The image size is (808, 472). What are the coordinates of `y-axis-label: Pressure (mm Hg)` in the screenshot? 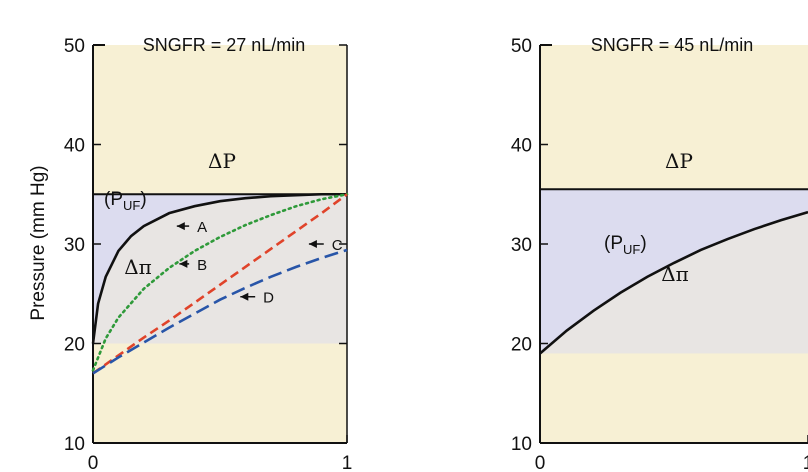 It's located at (38, 242).